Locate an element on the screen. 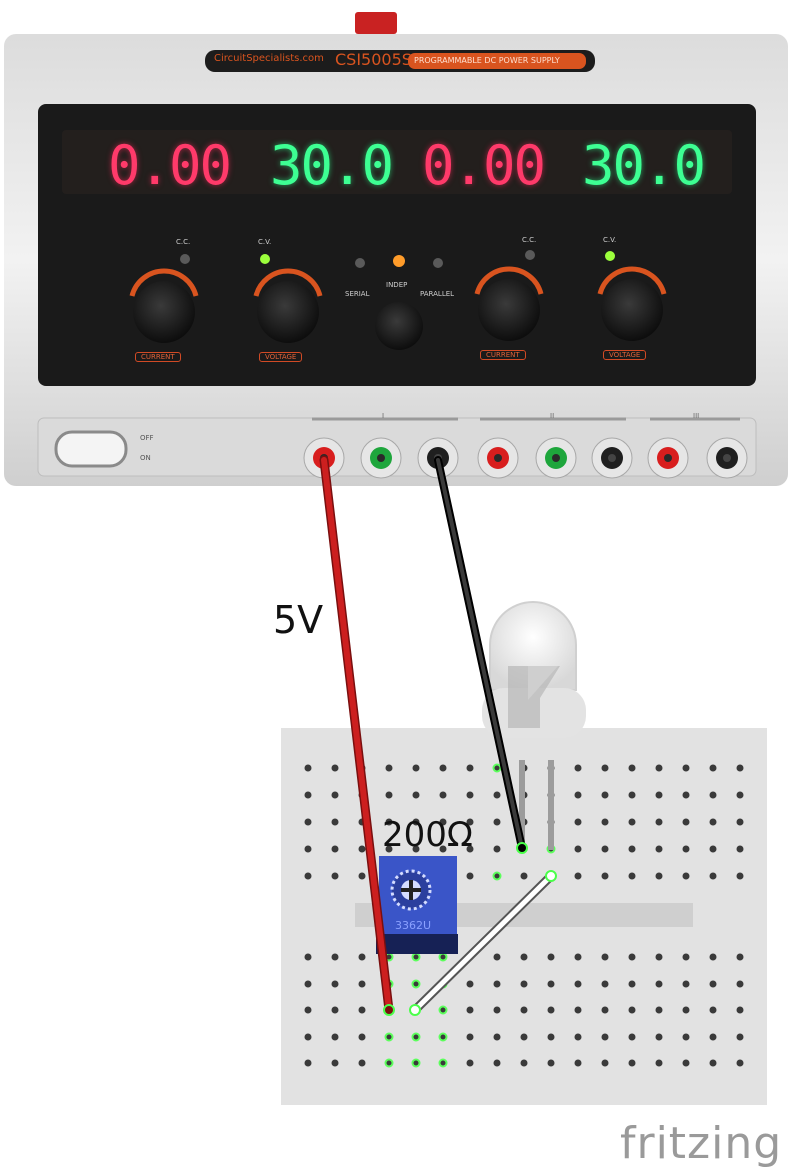  terminal-ch3-positive is located at coordinates (668, 458).